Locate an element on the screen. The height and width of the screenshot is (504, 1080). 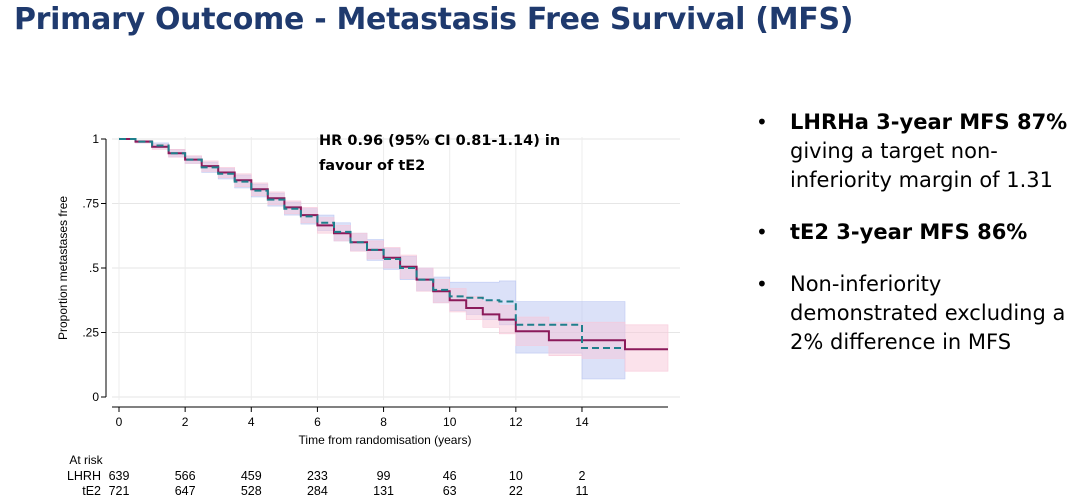
x-tick-labels: 0 2 4 6 8 10 12 14 is located at coordinates (352, 418).